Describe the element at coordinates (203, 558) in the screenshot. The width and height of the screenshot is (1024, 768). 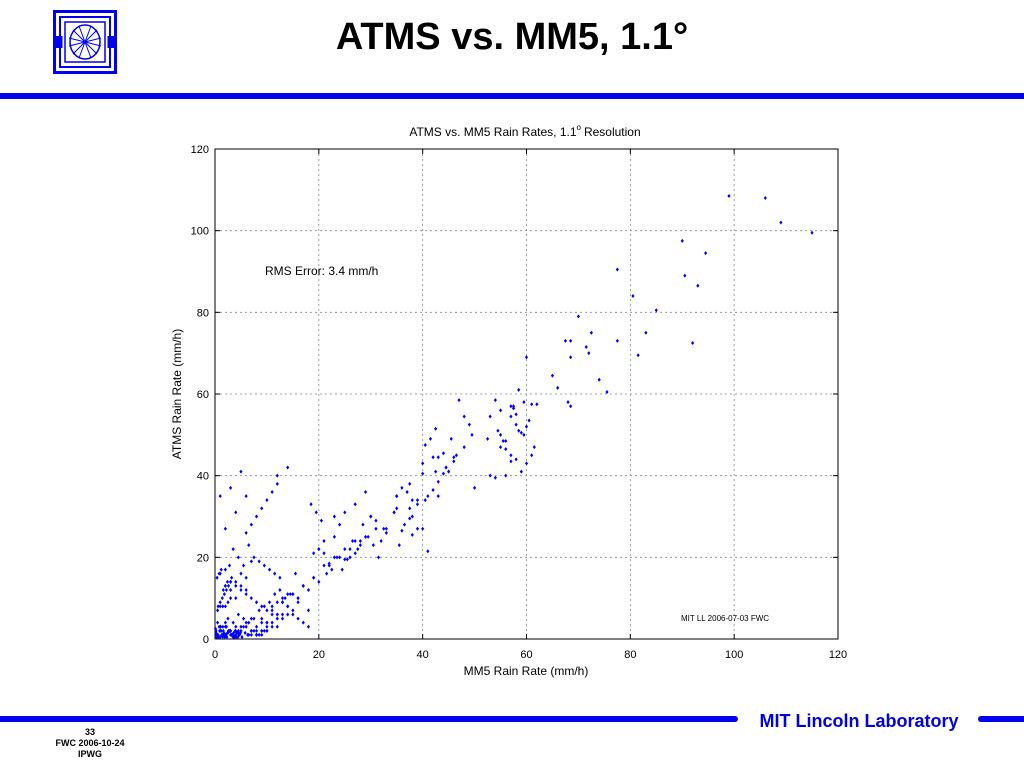
I see `y-tick-label: 20` at that location.